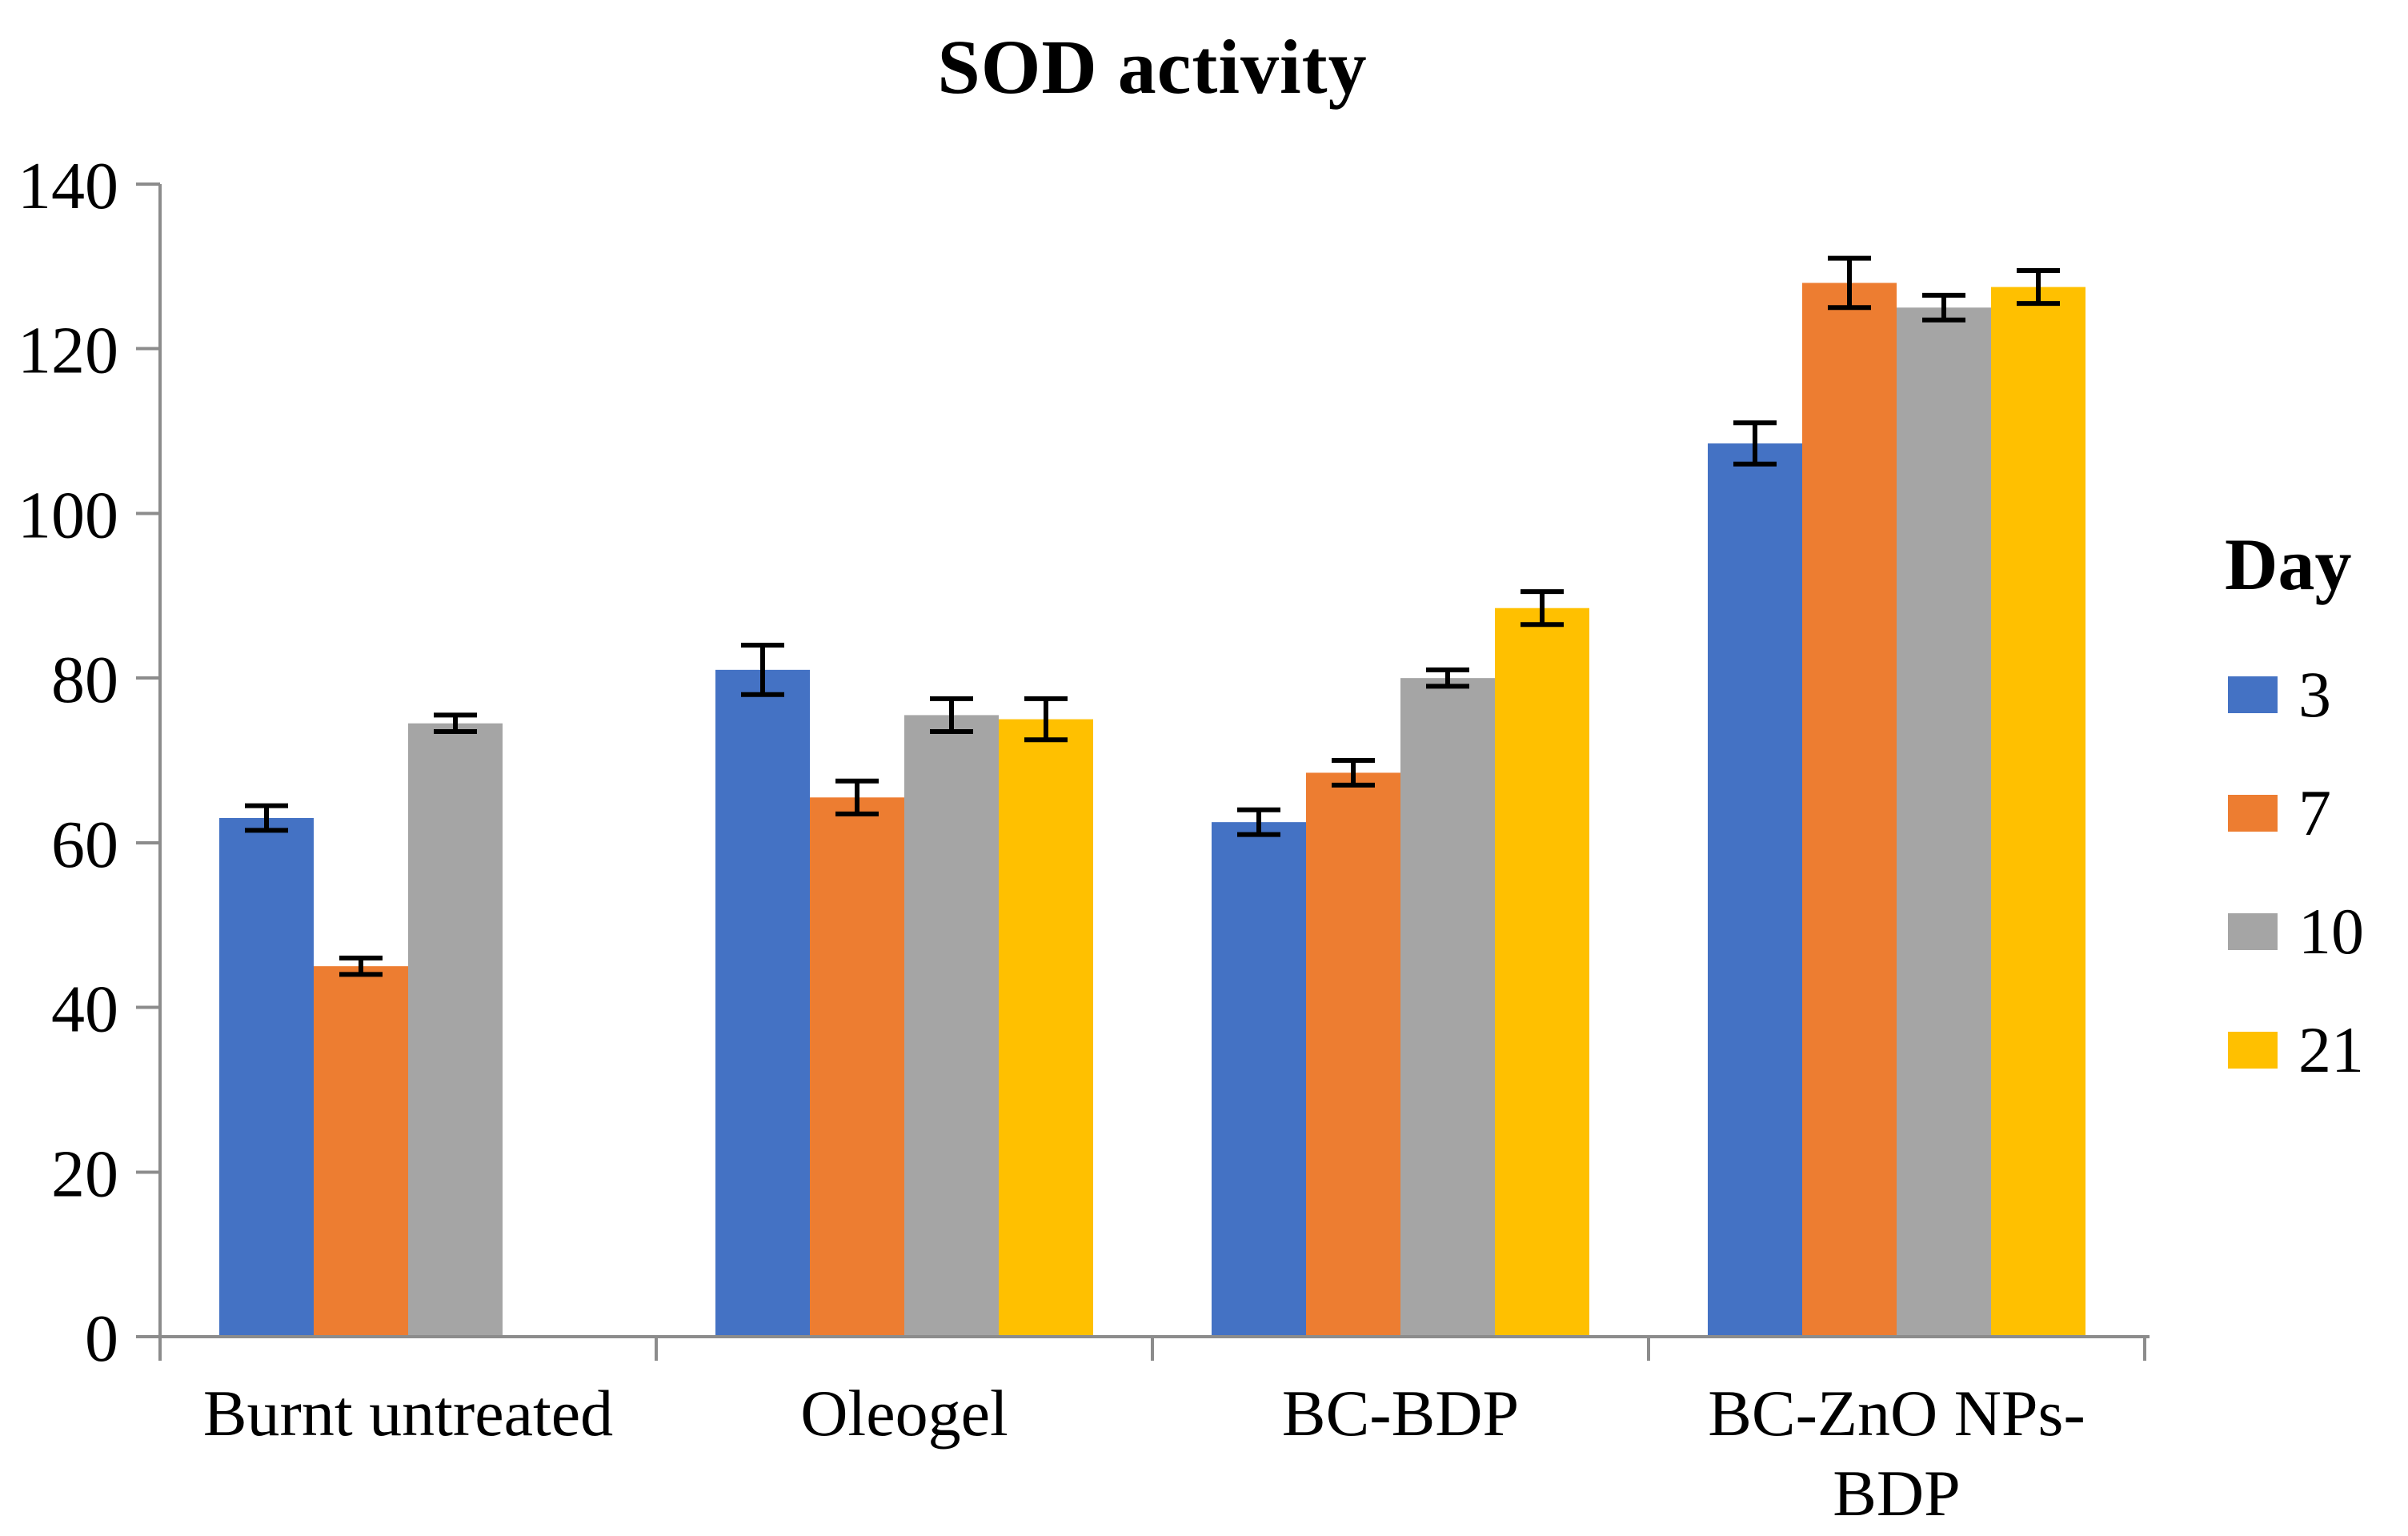 The width and height of the screenshot is (2408, 1536). I want to click on chart-title: SOD activity, so click(1152, 67).